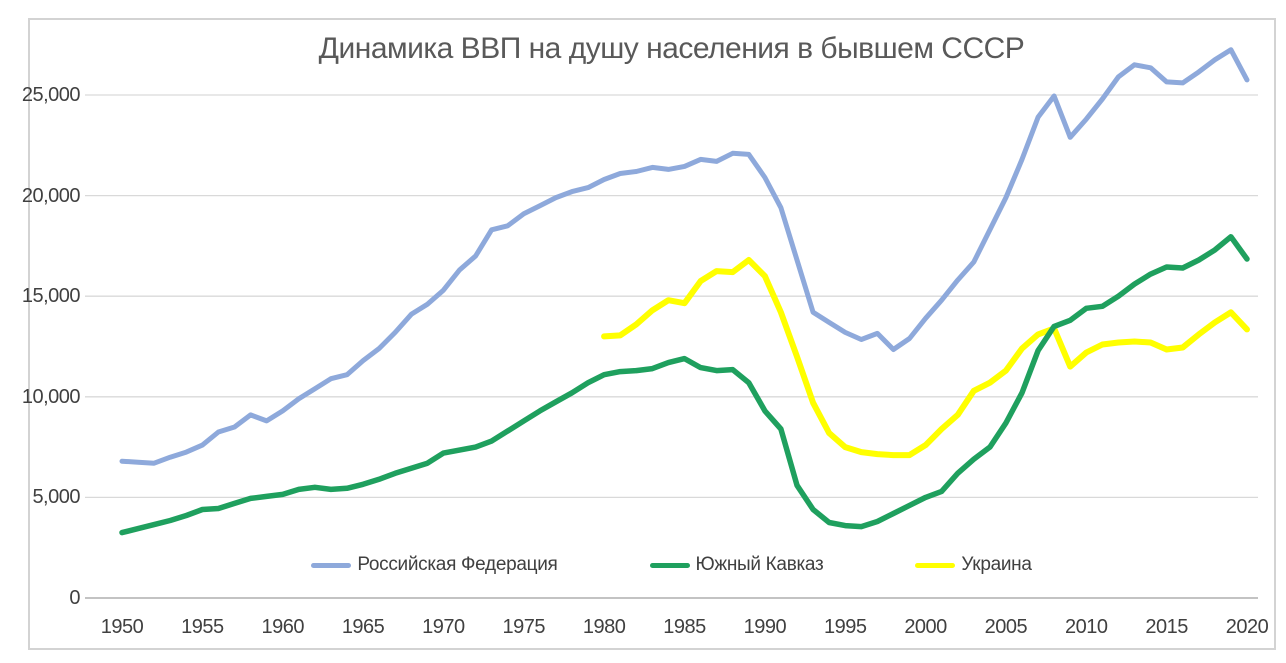 Image resolution: width=1286 pixels, height=663 pixels. I want to click on legend-item-1: Российская Федерация, so click(434, 565).